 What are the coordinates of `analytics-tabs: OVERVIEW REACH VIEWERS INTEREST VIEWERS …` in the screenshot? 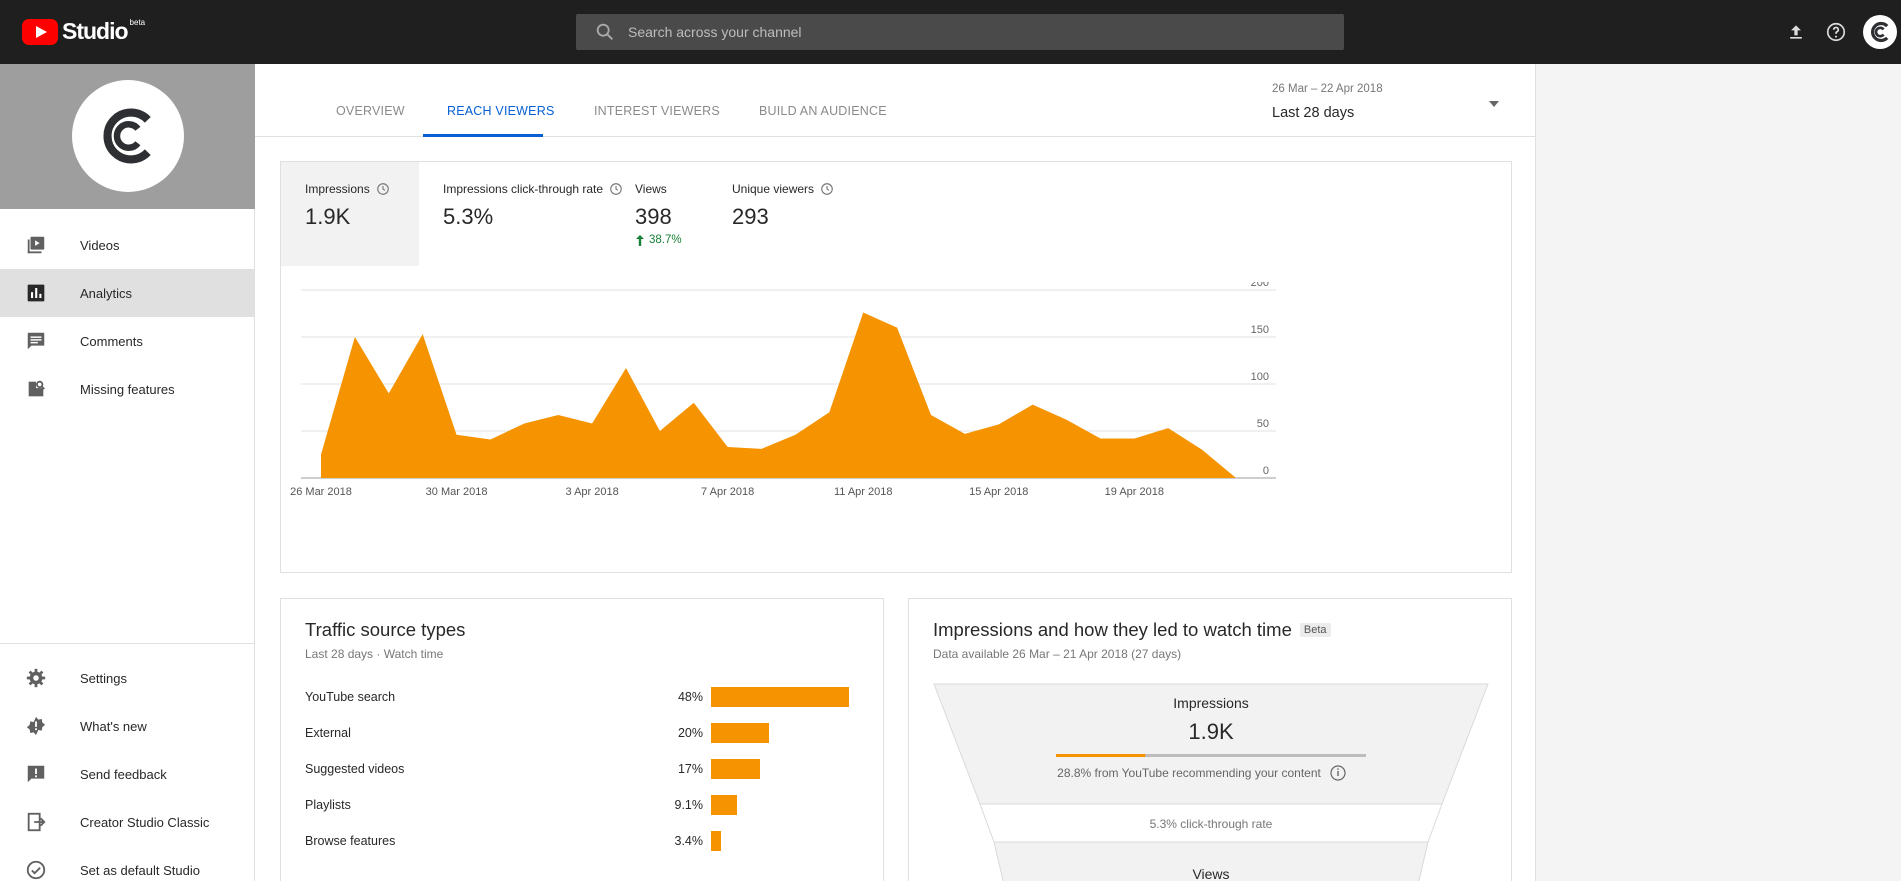 It's located at (895, 100).